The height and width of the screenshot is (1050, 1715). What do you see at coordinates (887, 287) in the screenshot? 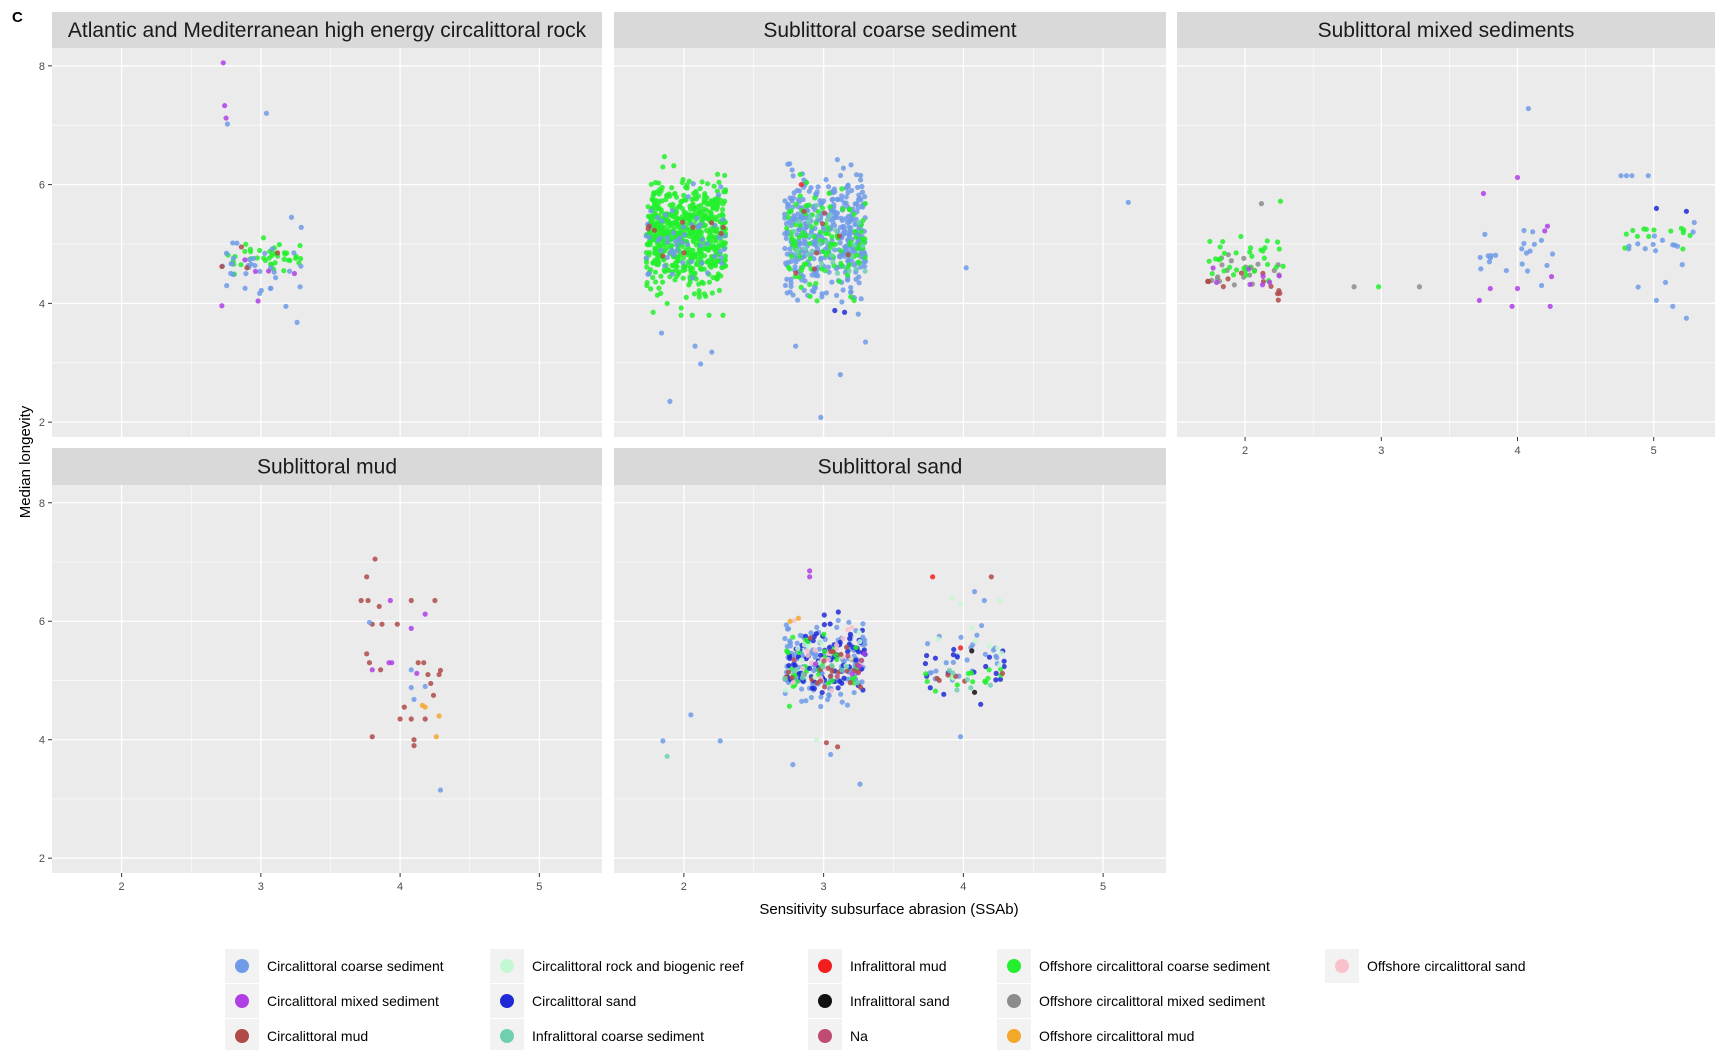
I see `data-points` at bounding box center [887, 287].